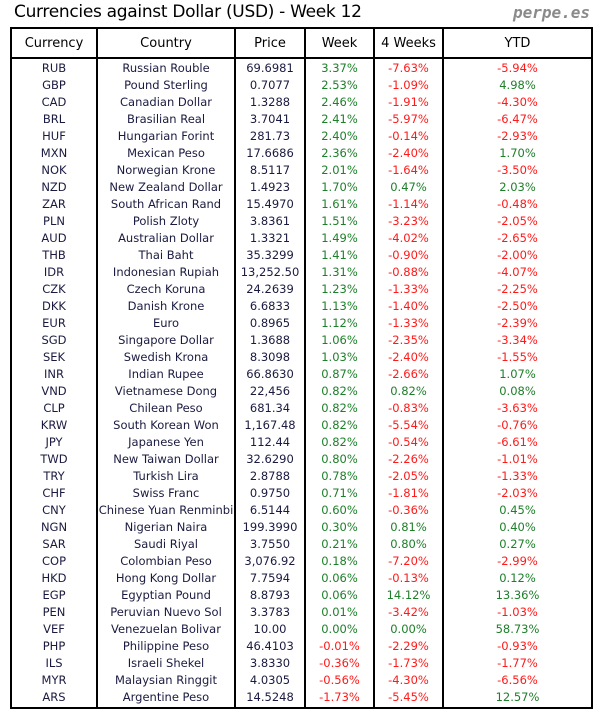  I want to click on cell-ytd: -2.00%, so click(517, 255).